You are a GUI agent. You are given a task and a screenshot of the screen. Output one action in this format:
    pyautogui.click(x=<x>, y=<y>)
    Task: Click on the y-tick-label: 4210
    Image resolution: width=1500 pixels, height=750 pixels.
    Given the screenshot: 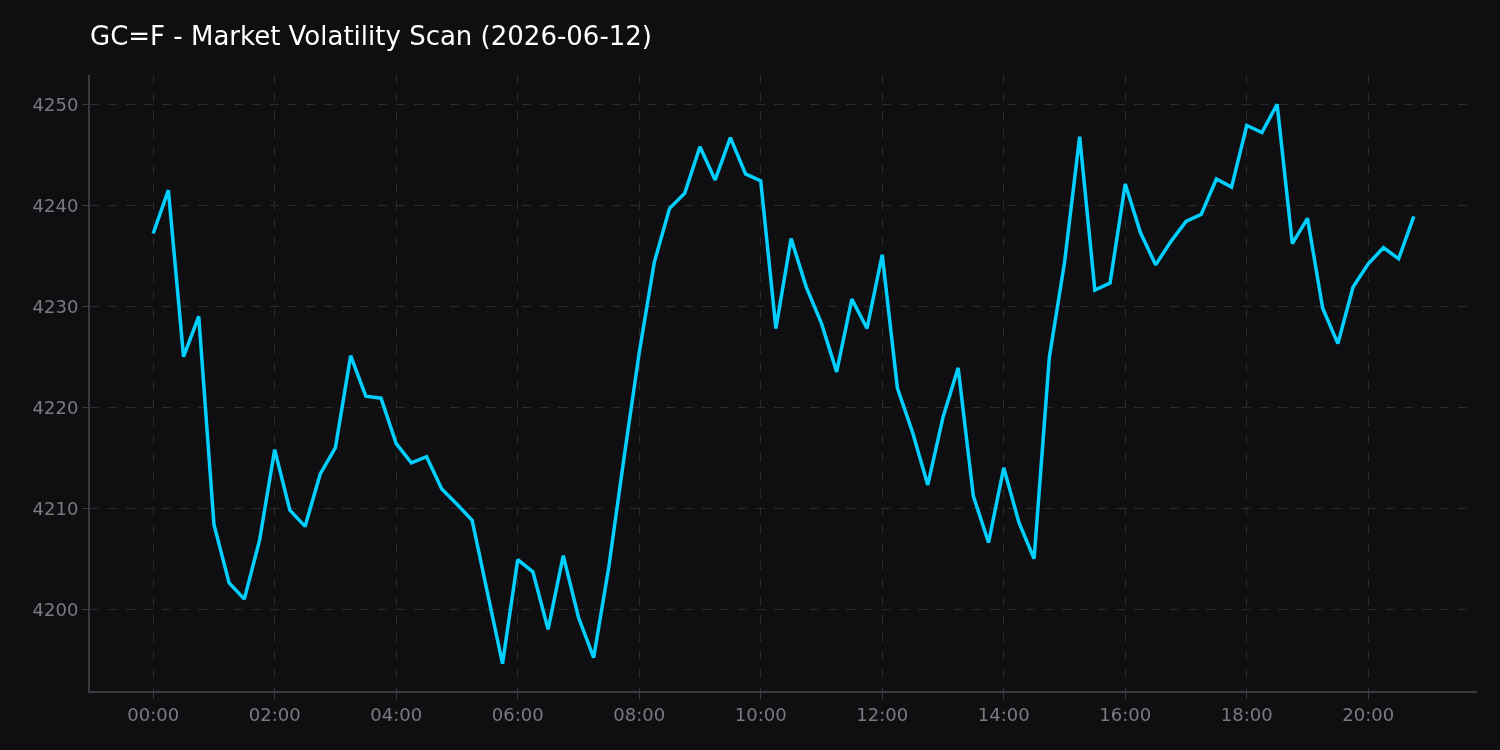 What is the action you would take?
    pyautogui.click(x=55, y=508)
    